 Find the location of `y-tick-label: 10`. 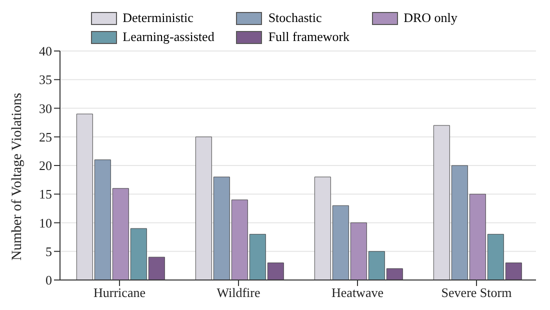

y-tick-label: 10 is located at coordinates (45, 222).